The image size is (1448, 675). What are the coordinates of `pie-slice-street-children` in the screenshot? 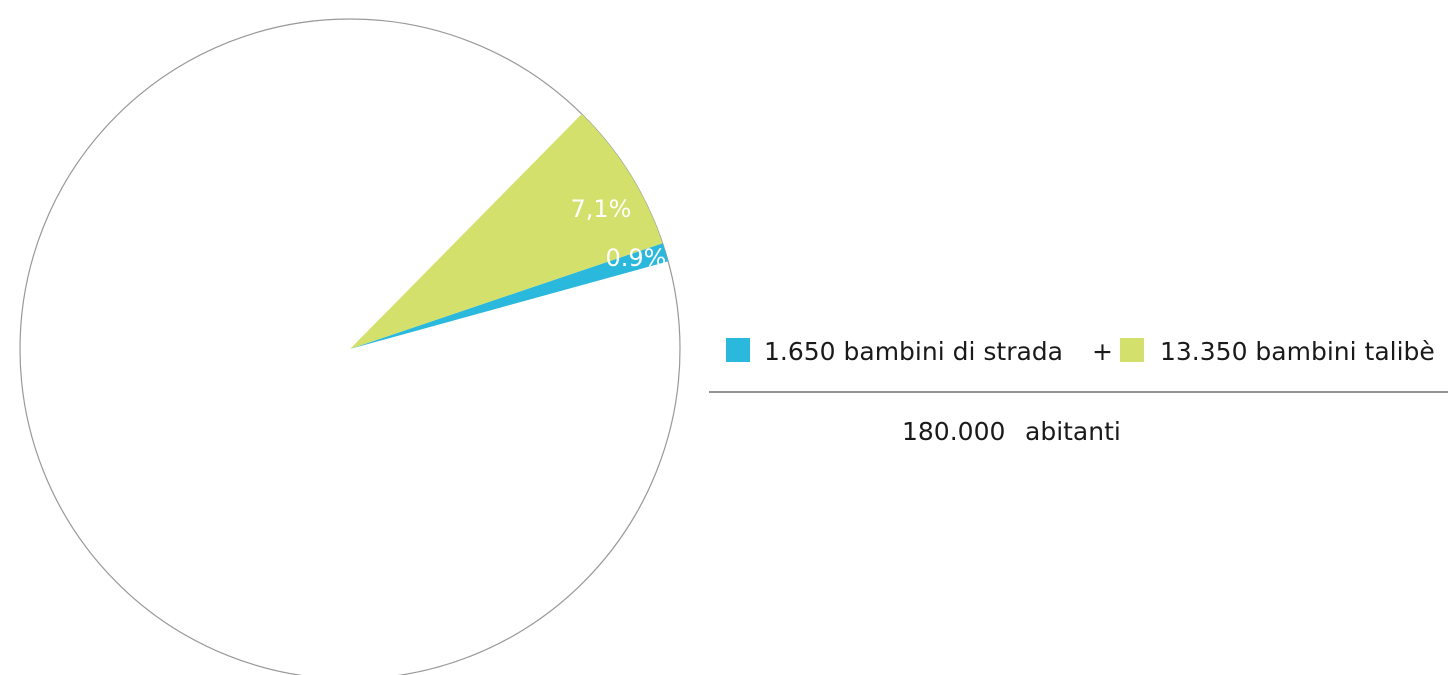 It's located at (509, 296).